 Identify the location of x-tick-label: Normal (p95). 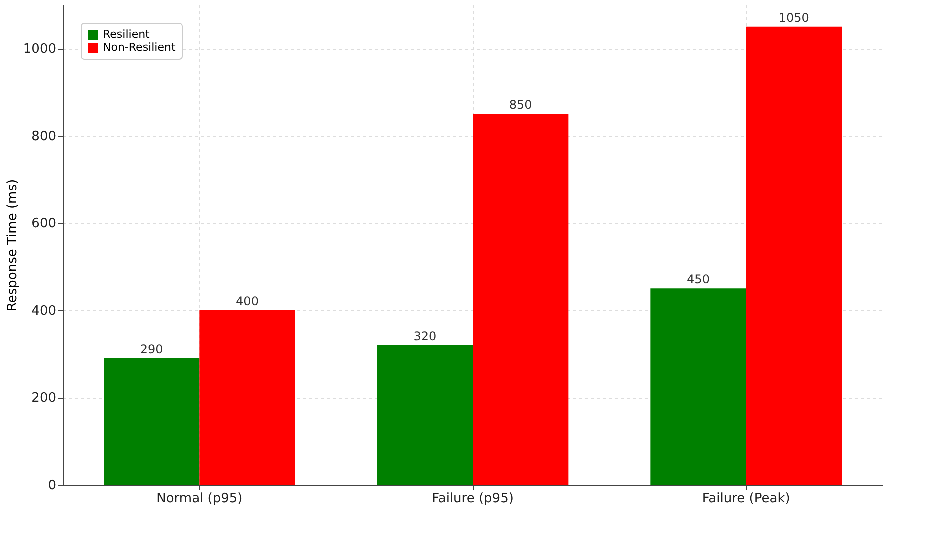
(199, 499).